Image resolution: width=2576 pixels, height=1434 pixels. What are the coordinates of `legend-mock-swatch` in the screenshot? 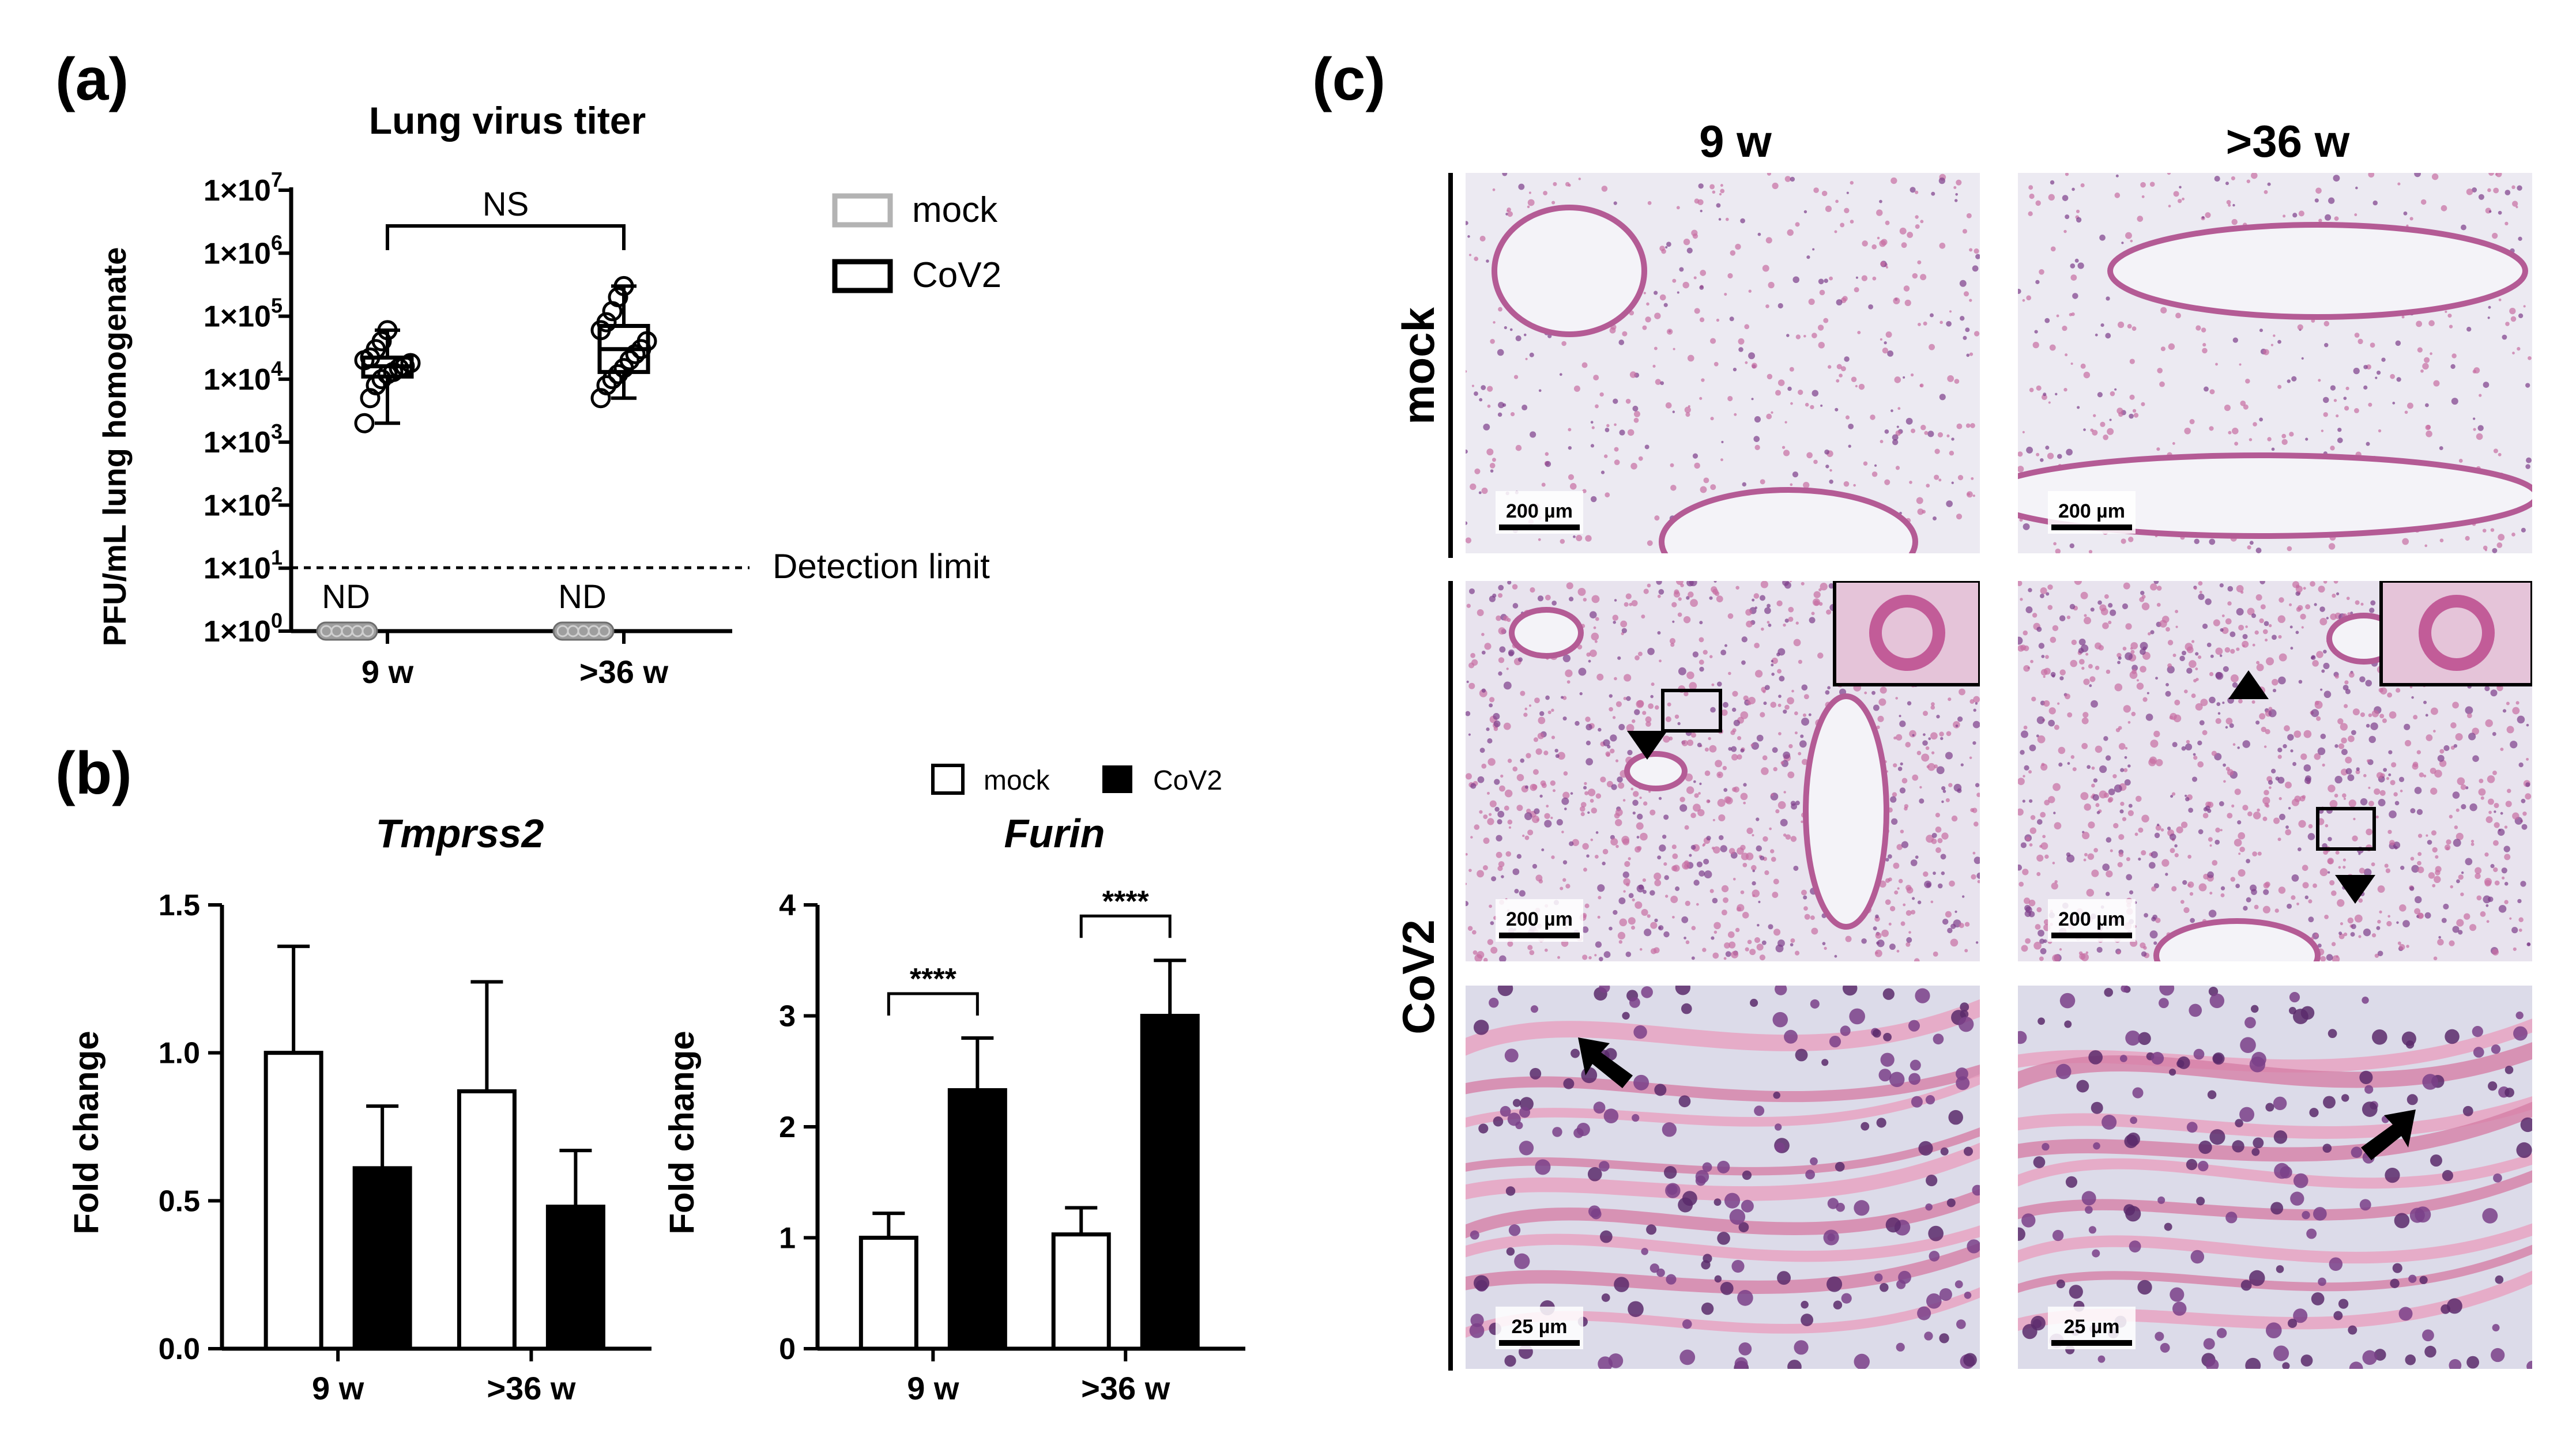 It's located at (862, 210).